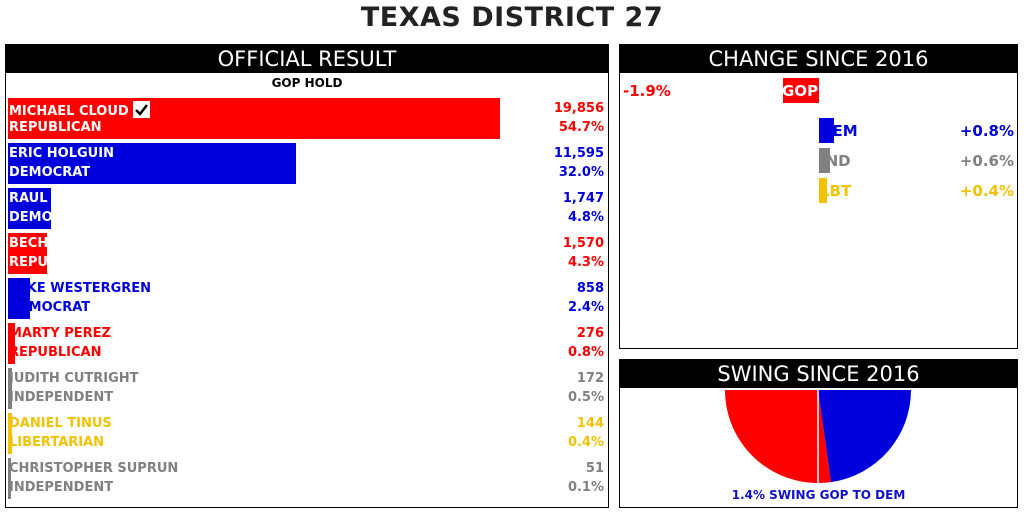  What do you see at coordinates (61, 153) in the screenshot?
I see `candidate-name: ERIC HOLGUIN` at bounding box center [61, 153].